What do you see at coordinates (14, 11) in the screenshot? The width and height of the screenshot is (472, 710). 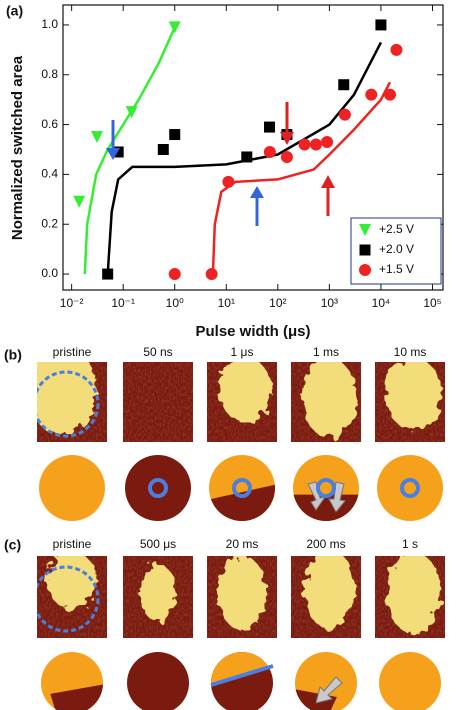 I see `panel-label: (a)` at bounding box center [14, 11].